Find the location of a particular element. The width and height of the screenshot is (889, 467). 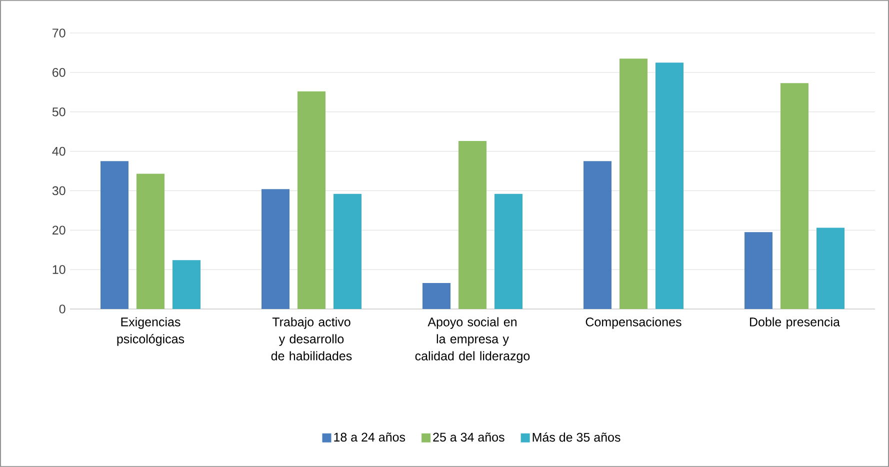

y-tick-label: 0 is located at coordinates (62, 309).